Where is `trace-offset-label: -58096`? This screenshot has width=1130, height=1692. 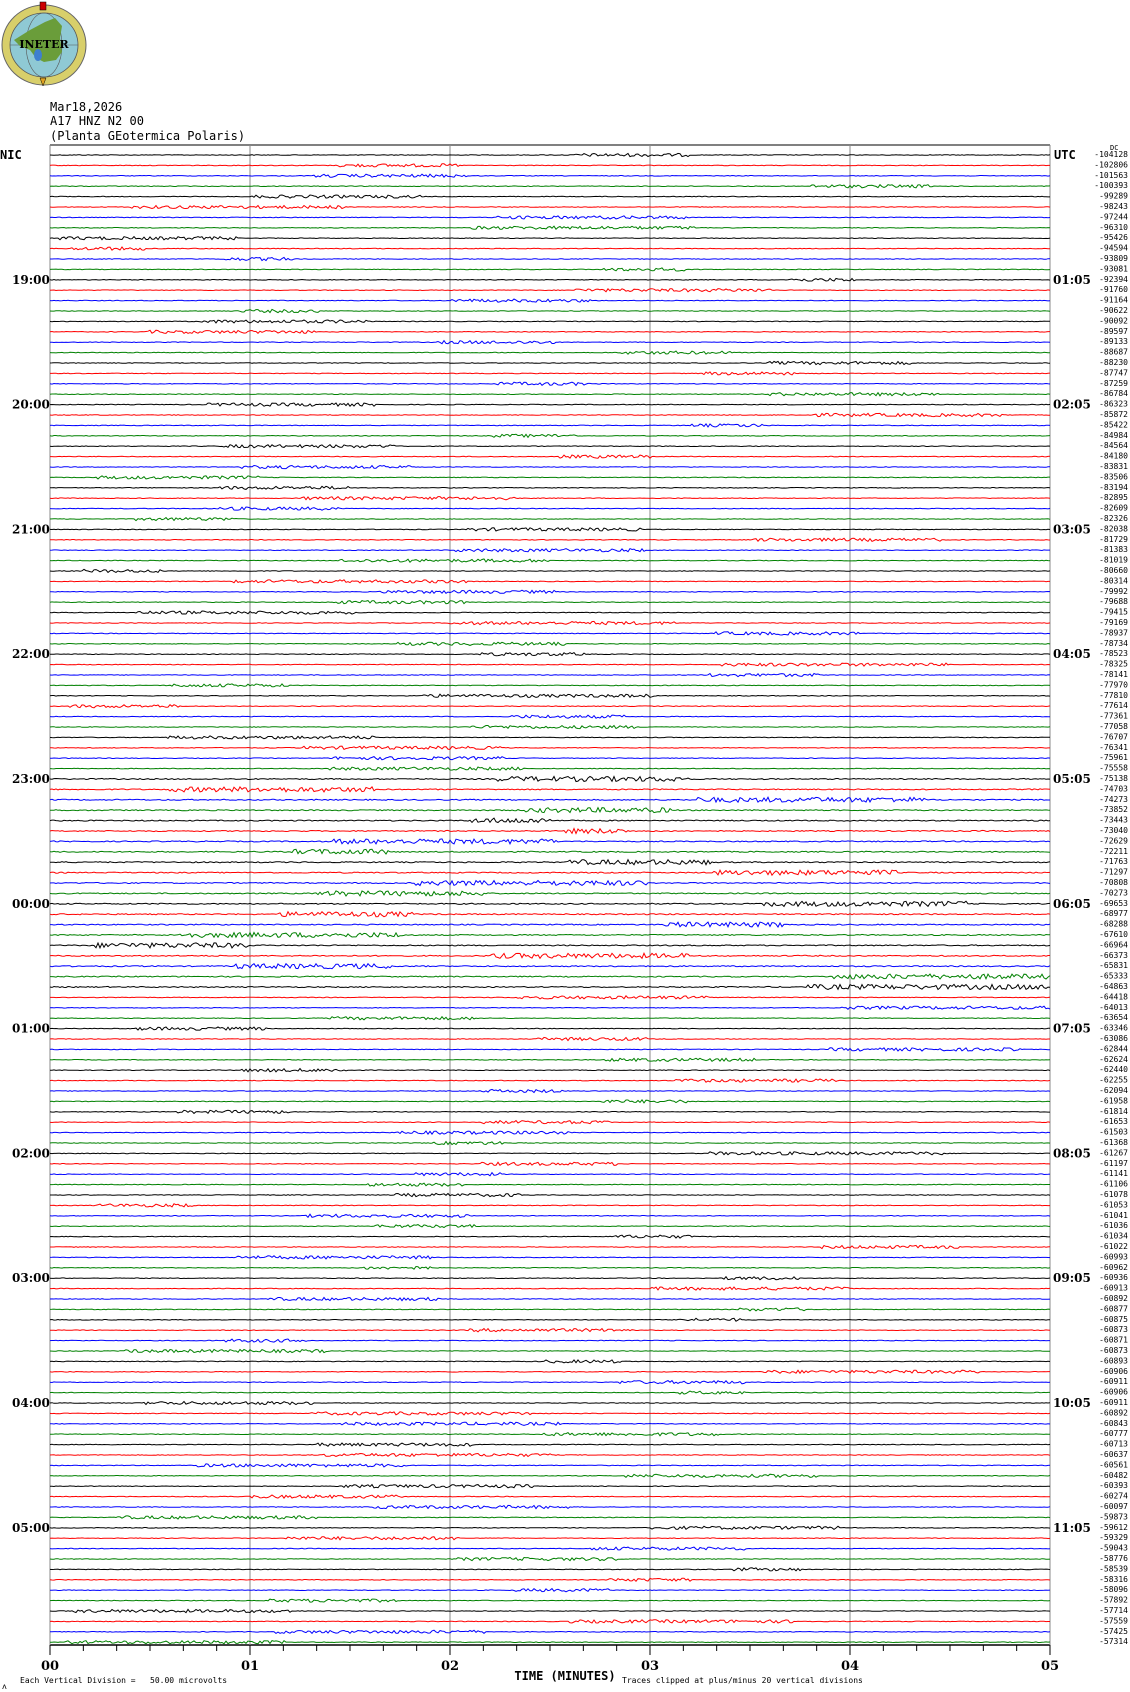 trace-offset-label: -58096 is located at coordinates (1113, 1589).